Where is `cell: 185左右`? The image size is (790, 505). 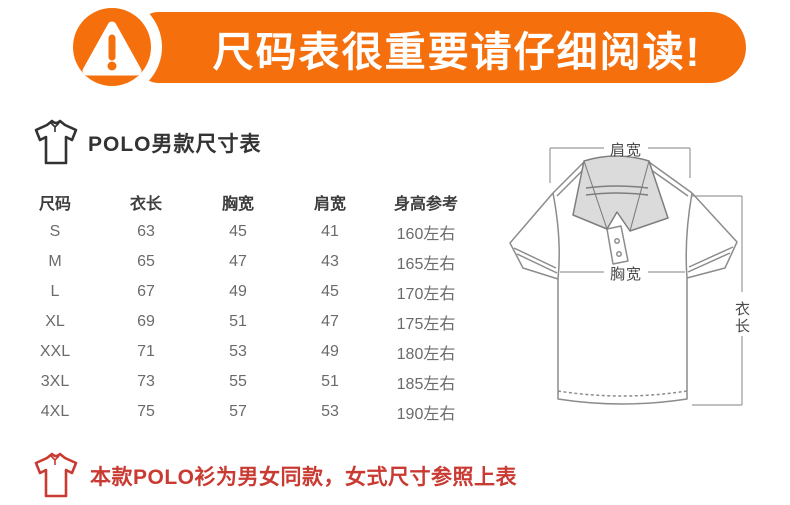 cell: 185左右 is located at coordinates (426, 384).